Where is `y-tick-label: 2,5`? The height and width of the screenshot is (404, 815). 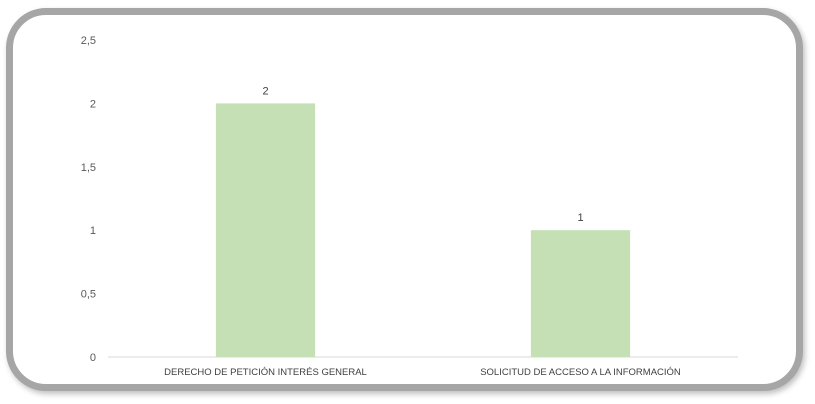
y-tick-label: 2,5 is located at coordinates (88, 41).